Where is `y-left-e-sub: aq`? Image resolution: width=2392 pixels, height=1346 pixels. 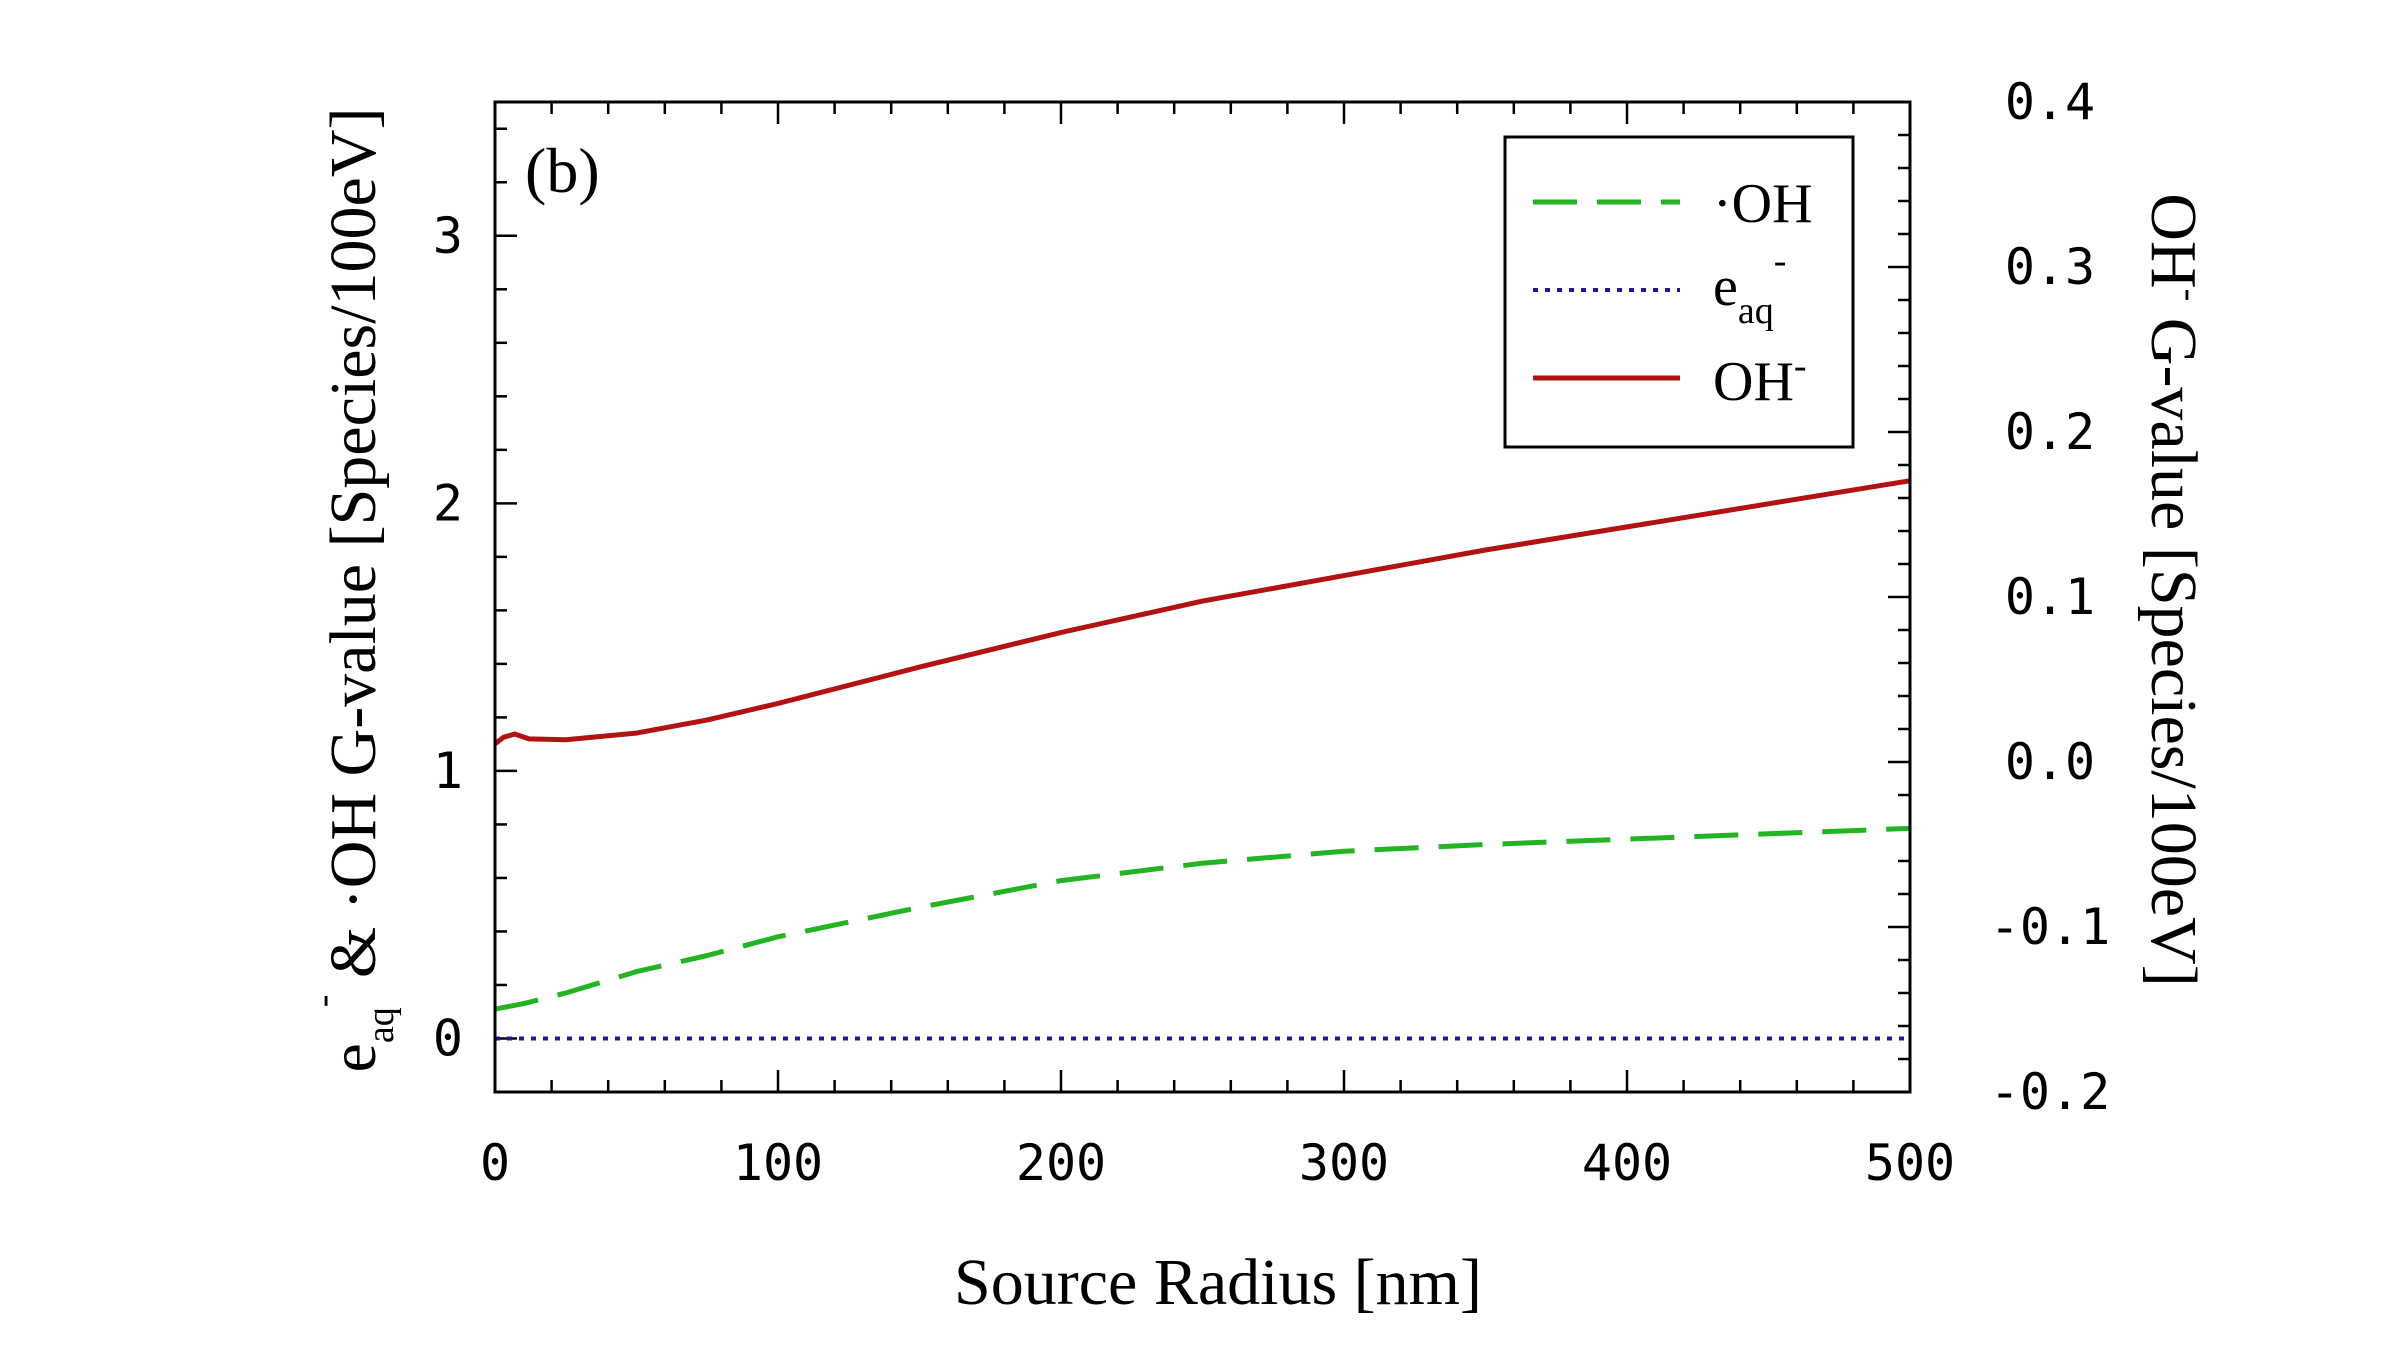 y-left-e-sub: aq is located at coordinates (381, 1025).